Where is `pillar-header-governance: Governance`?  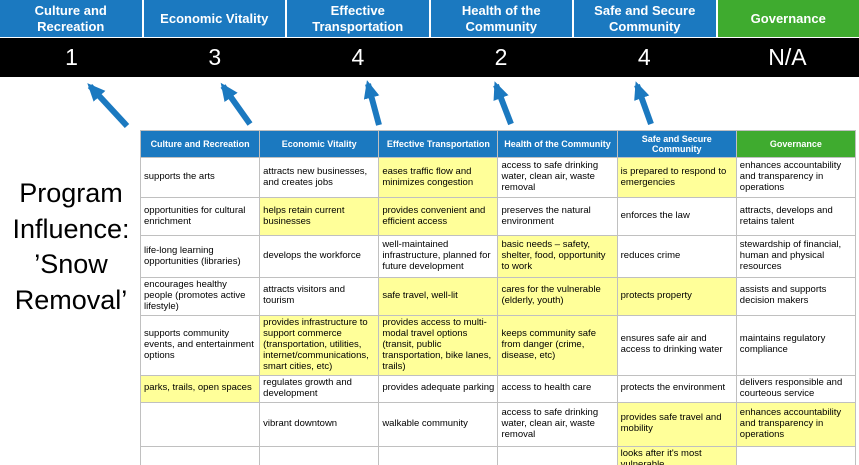
pillar-header-governance: Governance is located at coordinates (788, 18).